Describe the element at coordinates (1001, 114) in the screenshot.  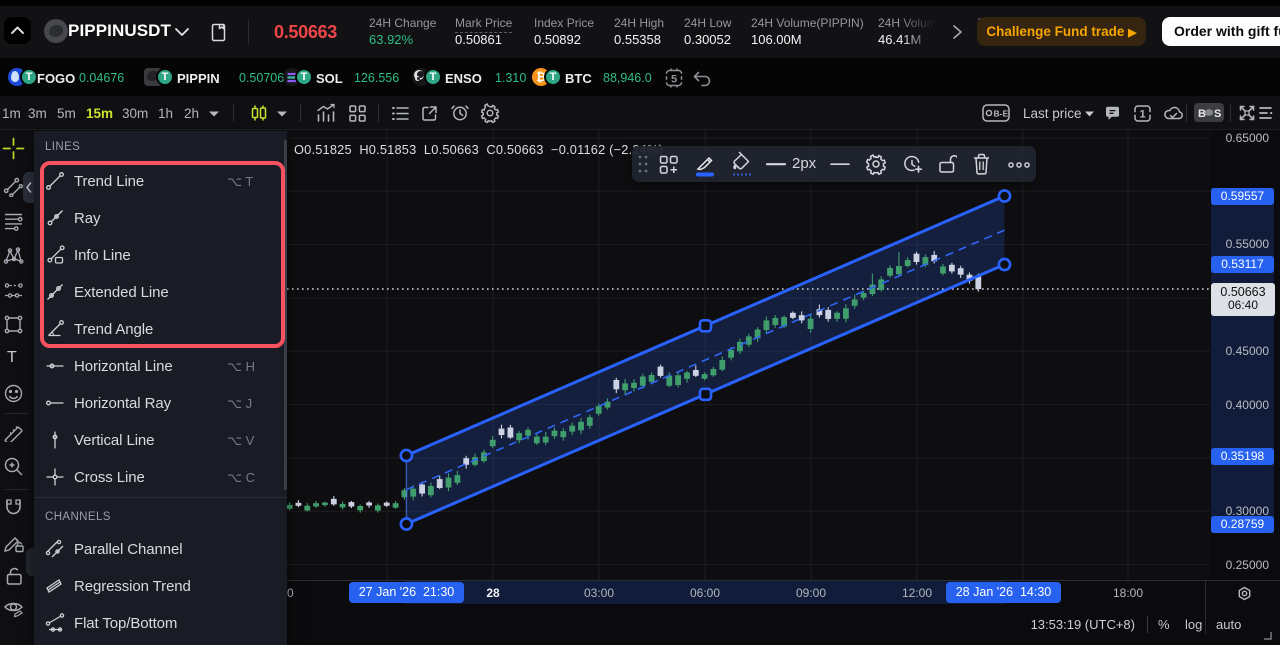
I see `svg-text: B-E` at that location.